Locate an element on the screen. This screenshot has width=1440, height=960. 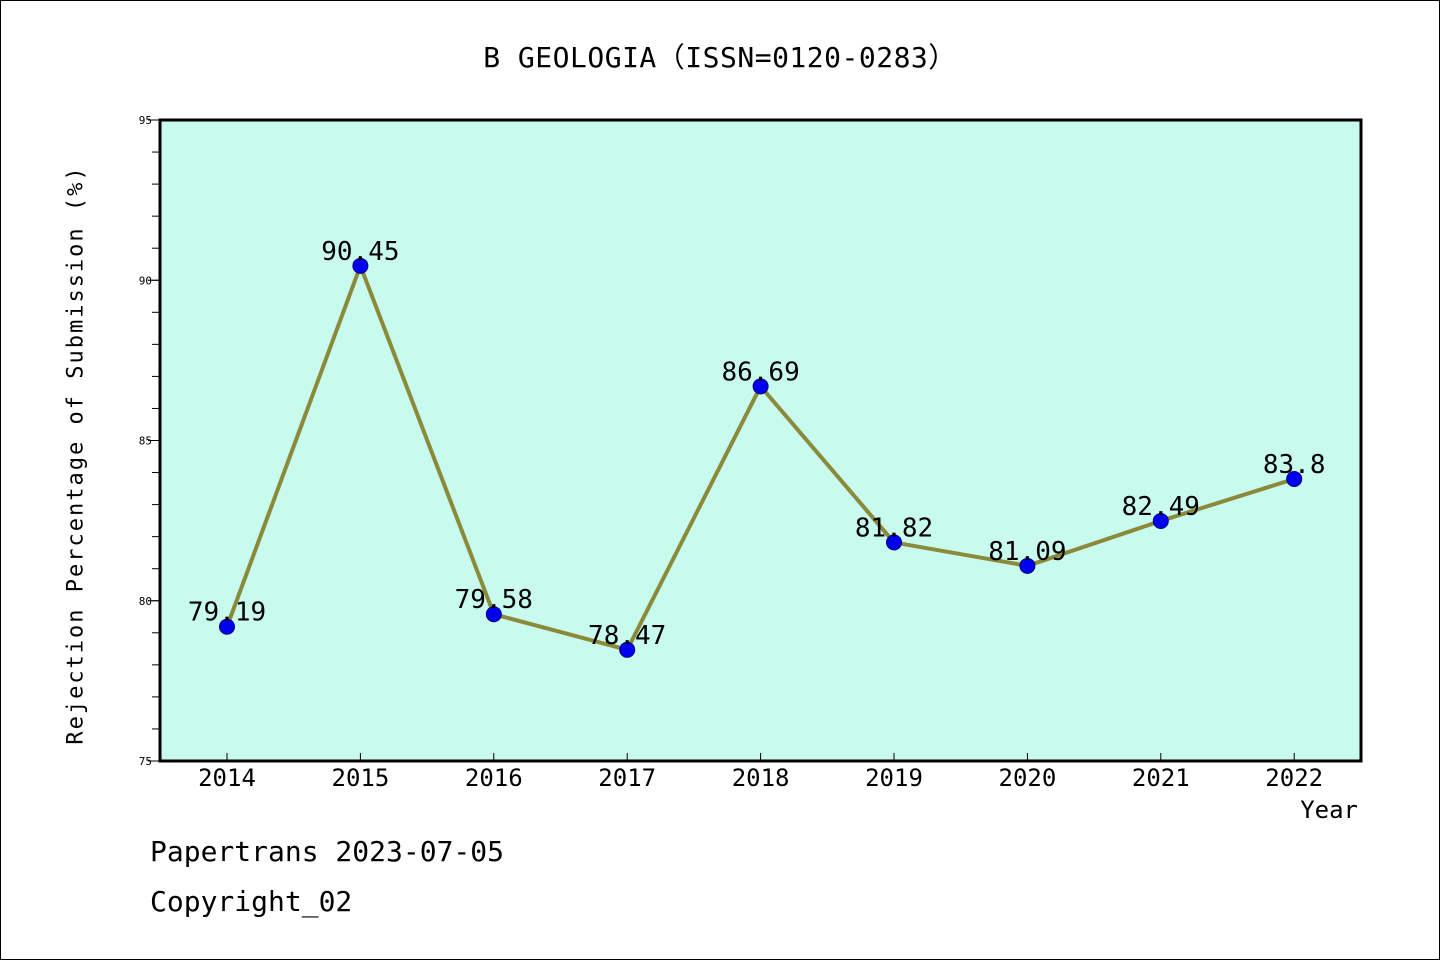
x-axis-ticks: 2014 2015 2016 2017 2018 2019 2020 2021 2022 is located at coordinates (760, 772).